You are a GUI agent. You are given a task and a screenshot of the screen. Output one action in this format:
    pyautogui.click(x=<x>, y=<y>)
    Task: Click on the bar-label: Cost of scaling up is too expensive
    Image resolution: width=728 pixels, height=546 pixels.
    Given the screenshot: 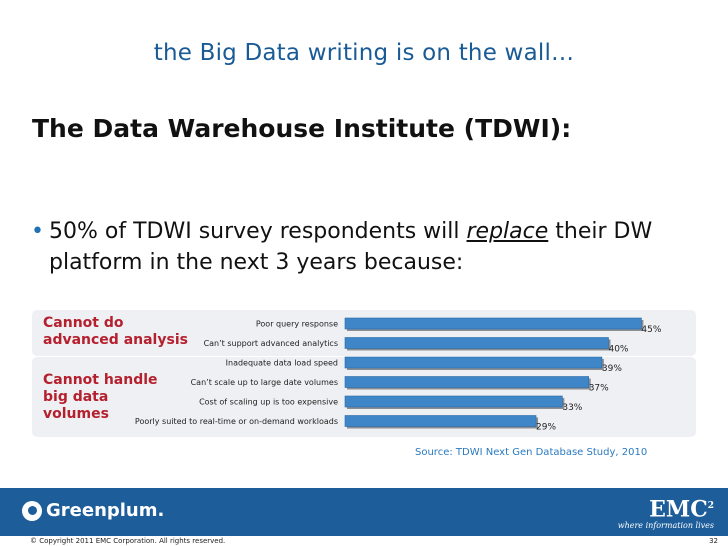 What is the action you would take?
    pyautogui.click(x=268, y=402)
    